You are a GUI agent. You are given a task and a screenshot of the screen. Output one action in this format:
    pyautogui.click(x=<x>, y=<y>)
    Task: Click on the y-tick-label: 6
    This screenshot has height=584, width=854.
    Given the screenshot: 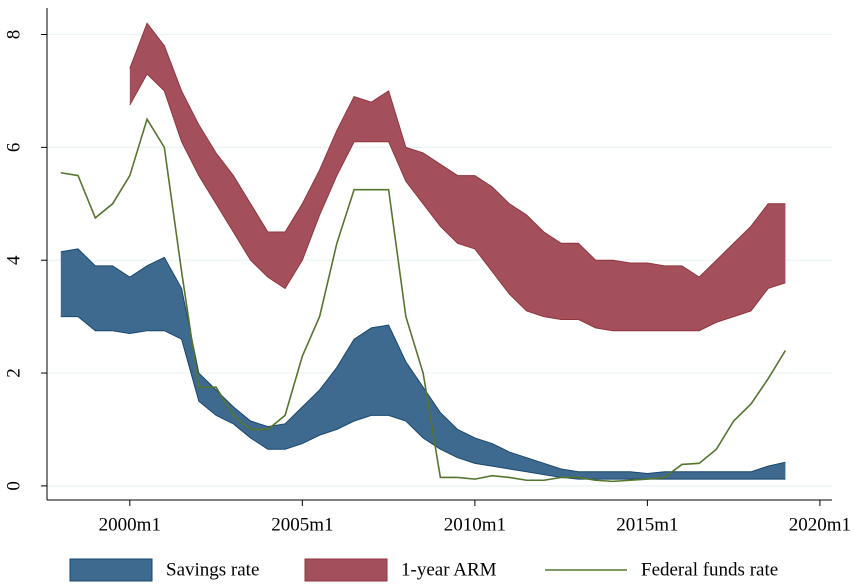 What is the action you would take?
    pyautogui.click(x=13, y=148)
    